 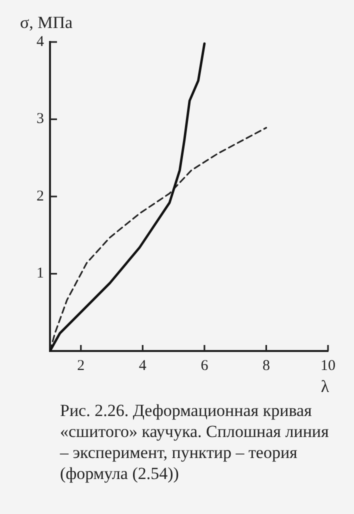 What do you see at coordinates (266, 366) in the screenshot?
I see `x-tick-label: 8` at bounding box center [266, 366].